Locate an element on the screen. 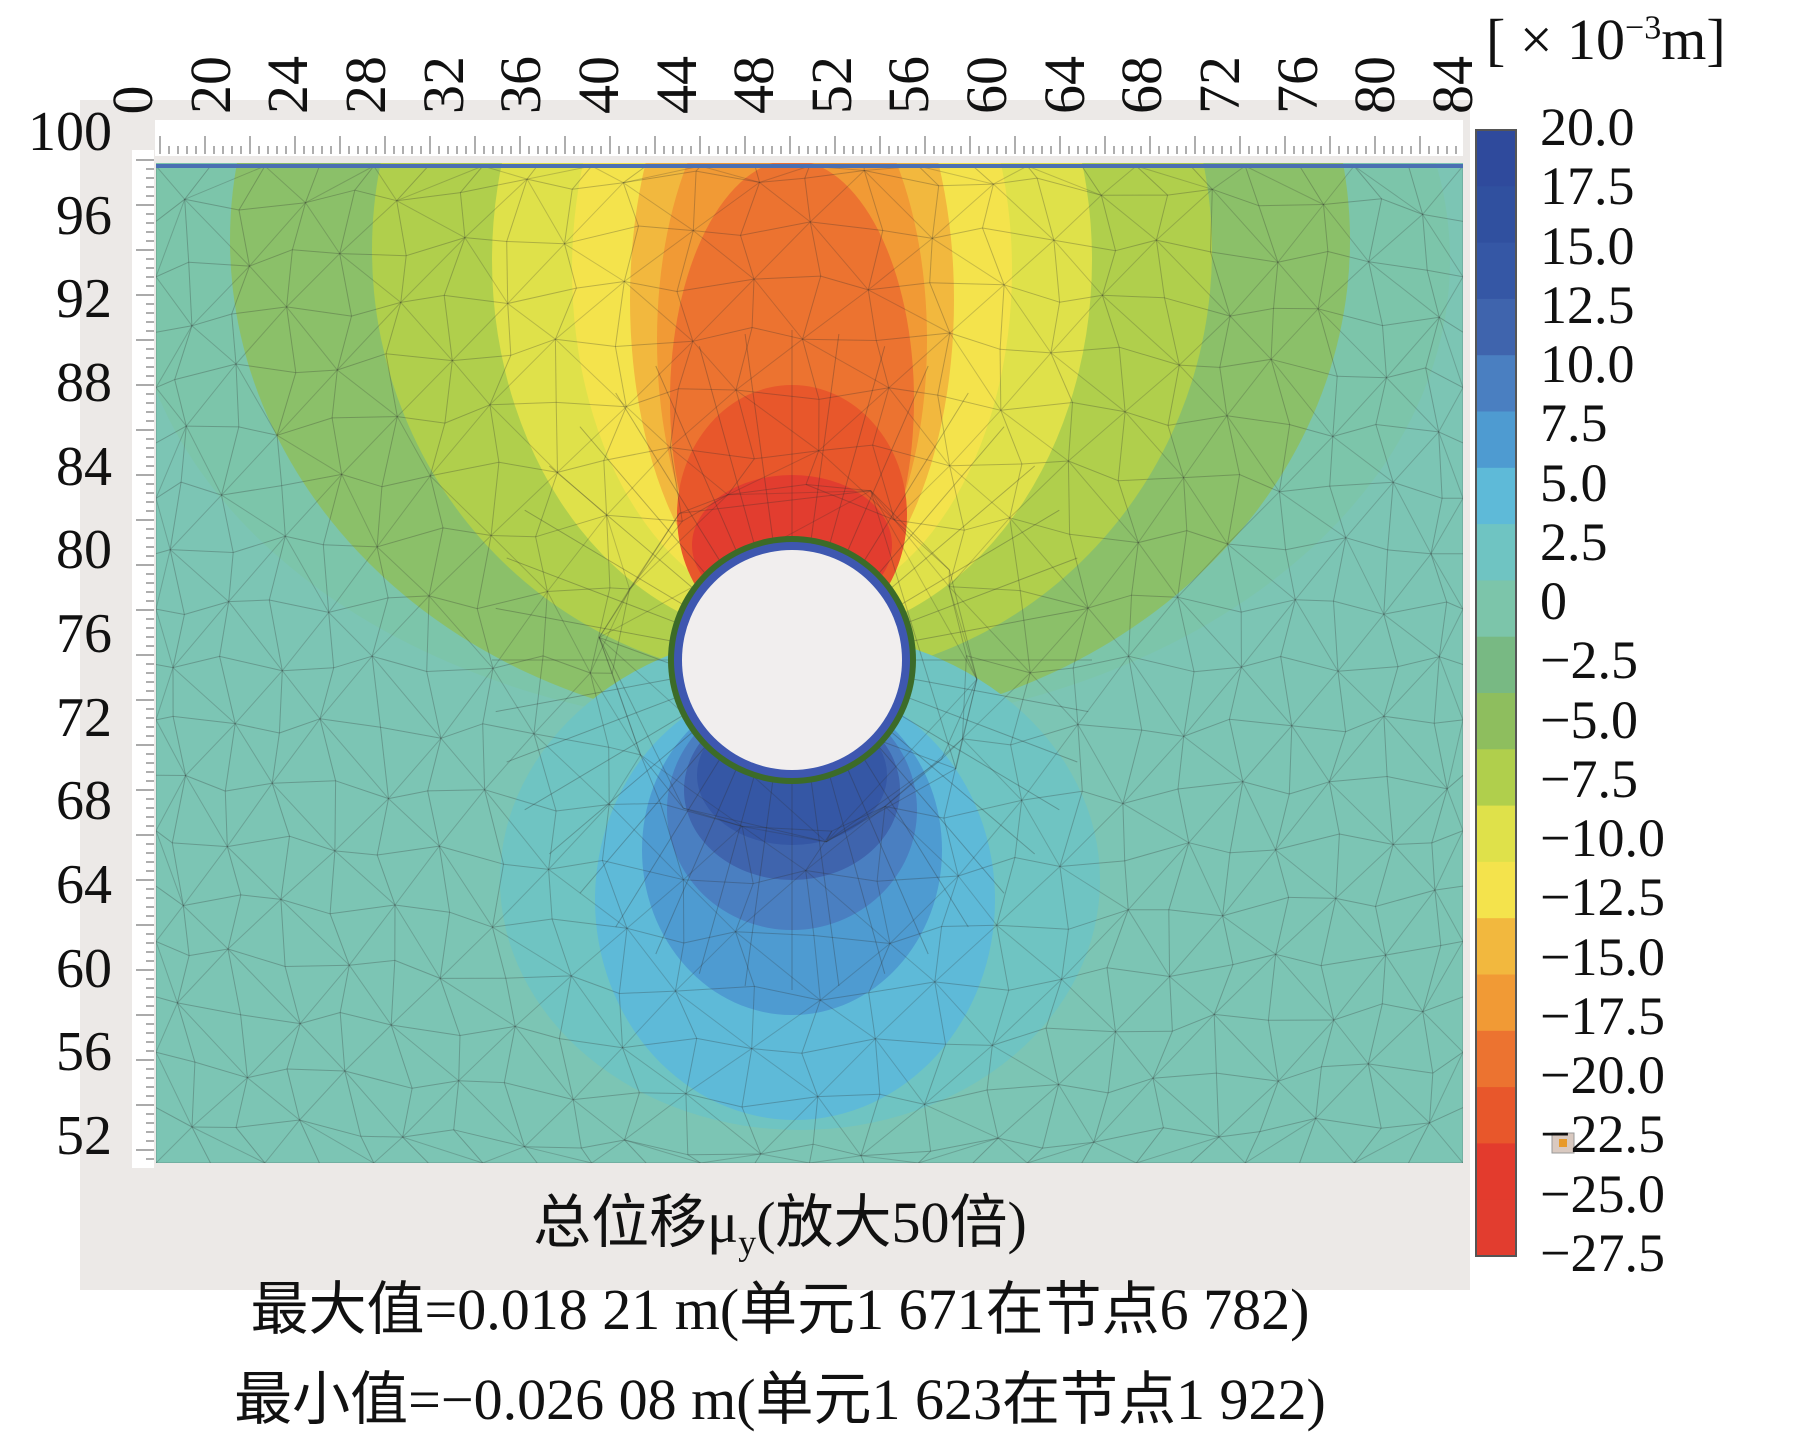 The height and width of the screenshot is (1444, 1804). tunnel-opening is located at coordinates (792, 660).